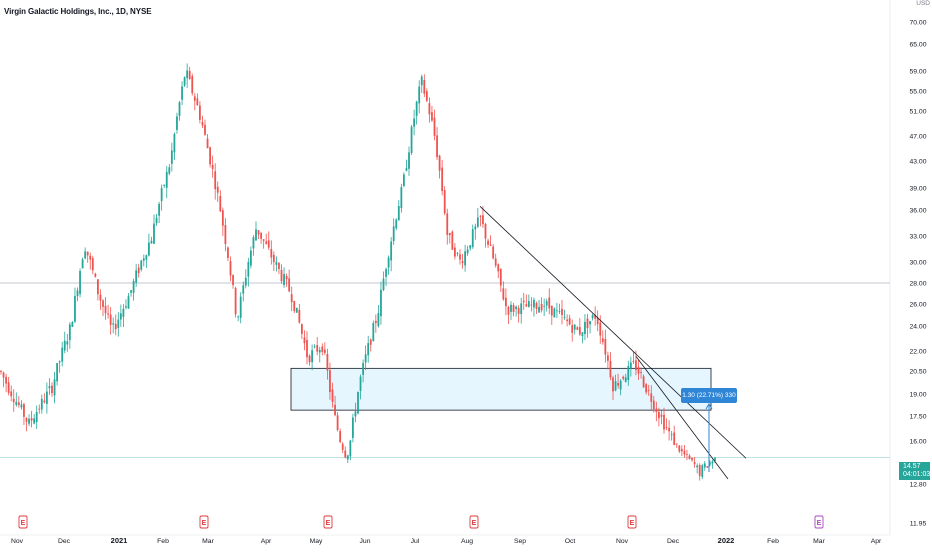 The width and height of the screenshot is (932, 555). I want to click on y-tick-label: 26.00, so click(917, 305).